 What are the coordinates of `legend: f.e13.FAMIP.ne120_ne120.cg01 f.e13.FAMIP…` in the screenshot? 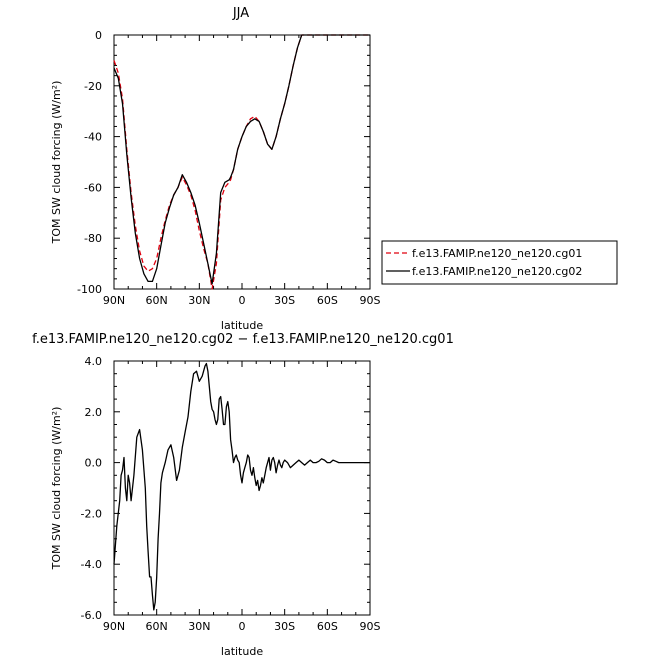 It's located at (499, 262).